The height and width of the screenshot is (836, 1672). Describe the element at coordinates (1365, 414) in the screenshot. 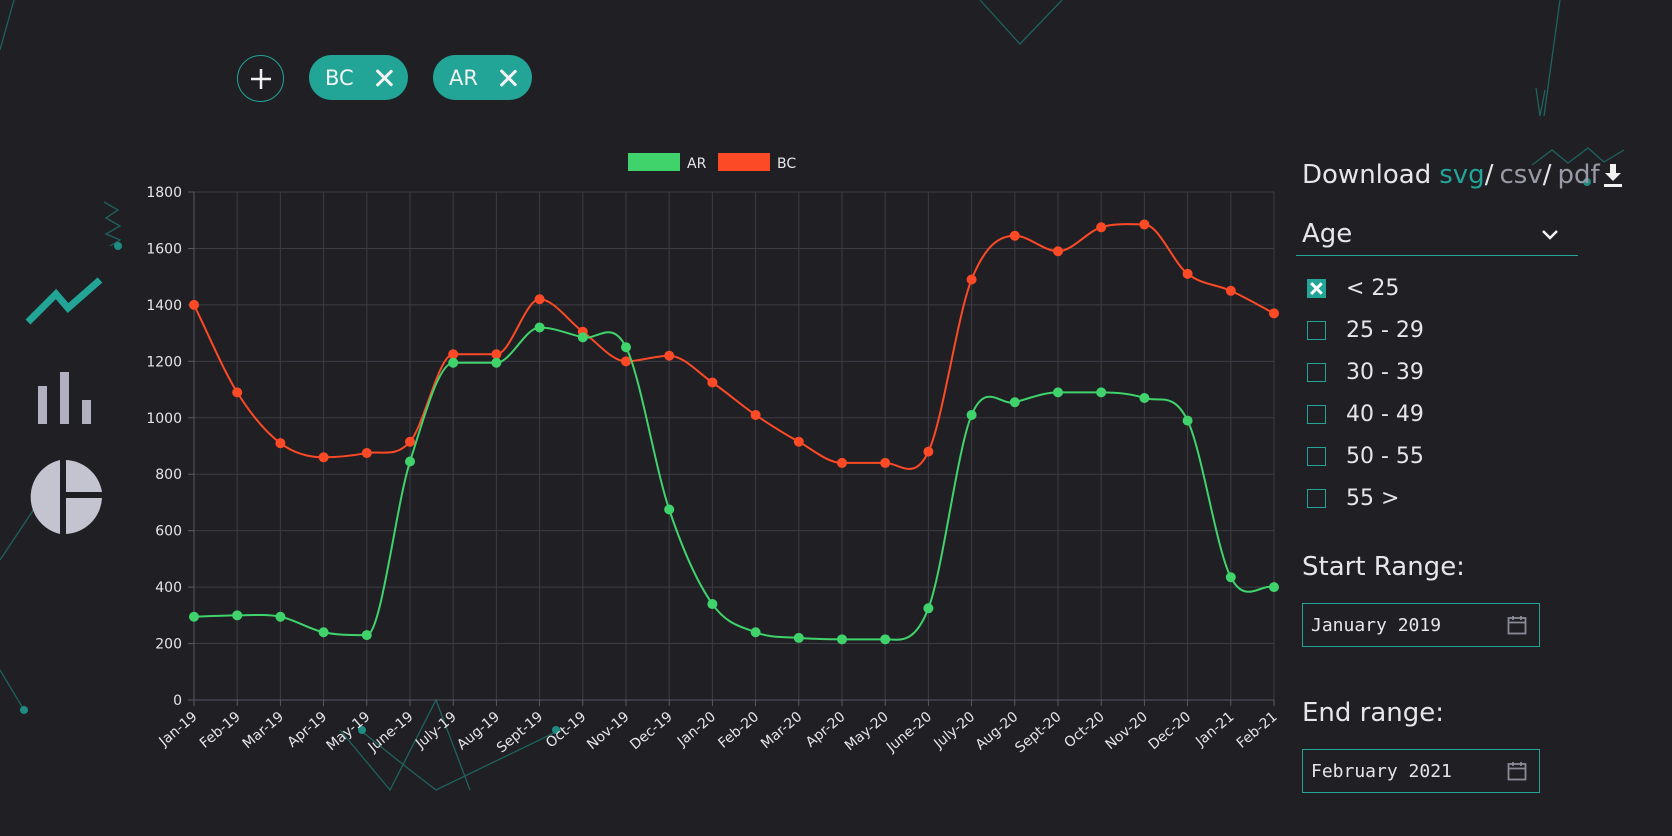

I see `age-option-40-49: 40 - 49` at that location.